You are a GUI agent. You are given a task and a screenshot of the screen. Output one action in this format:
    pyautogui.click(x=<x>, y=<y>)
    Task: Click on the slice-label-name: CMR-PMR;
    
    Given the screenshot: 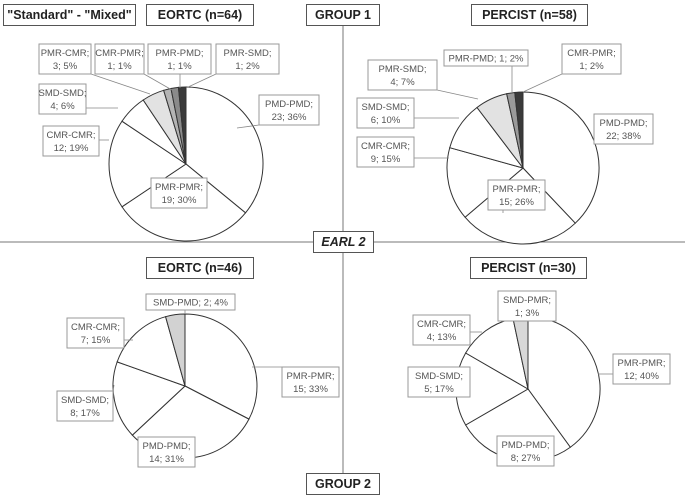 What is the action you would take?
    pyautogui.click(x=119, y=53)
    